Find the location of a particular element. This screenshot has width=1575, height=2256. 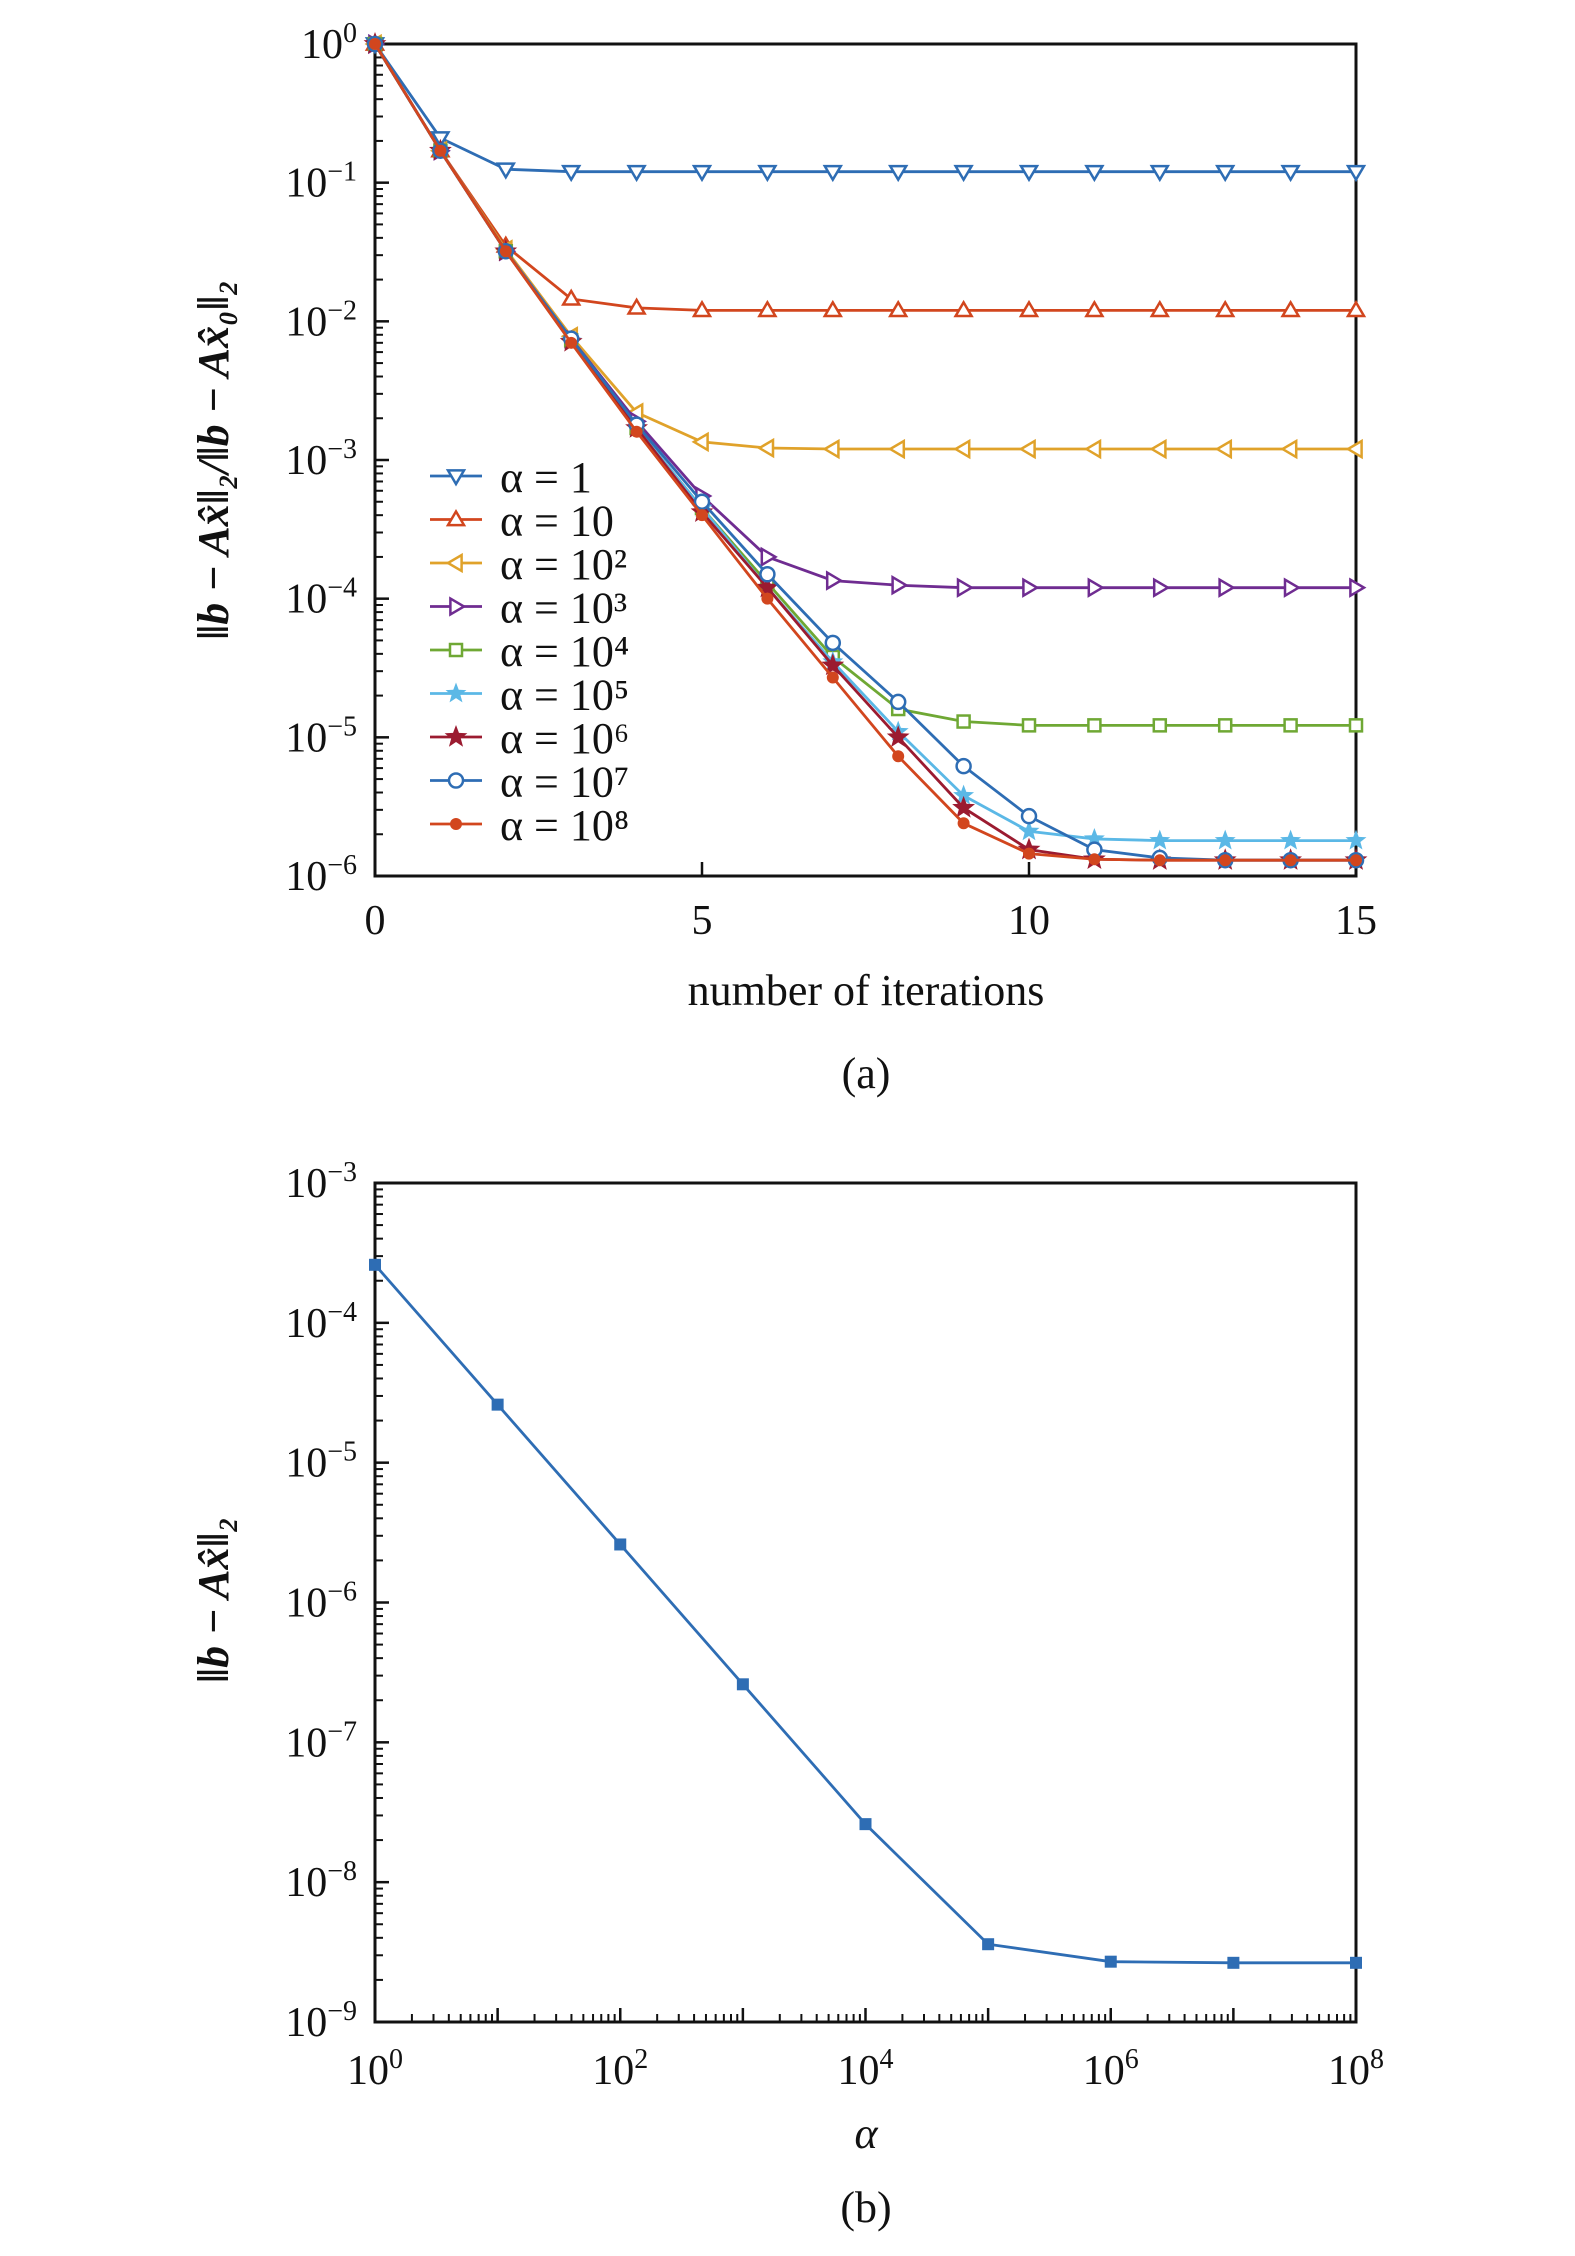

x-tick-label: 10⁰ is located at coordinates (375, 2069).